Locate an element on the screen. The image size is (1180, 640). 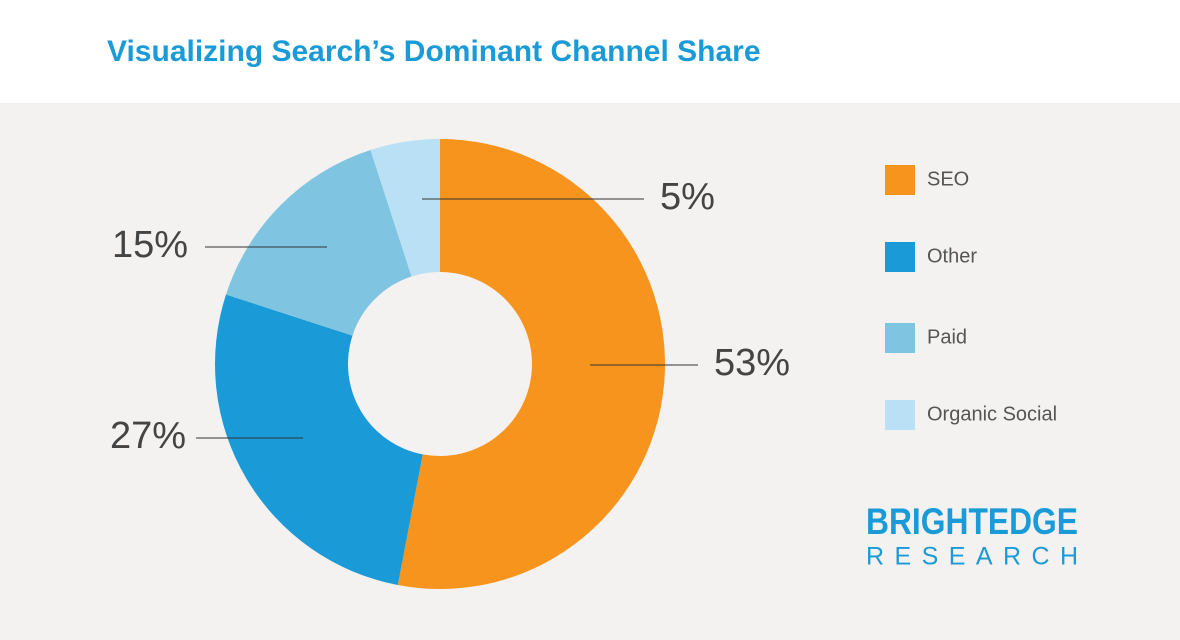
legend-label: SEO is located at coordinates (948, 179).